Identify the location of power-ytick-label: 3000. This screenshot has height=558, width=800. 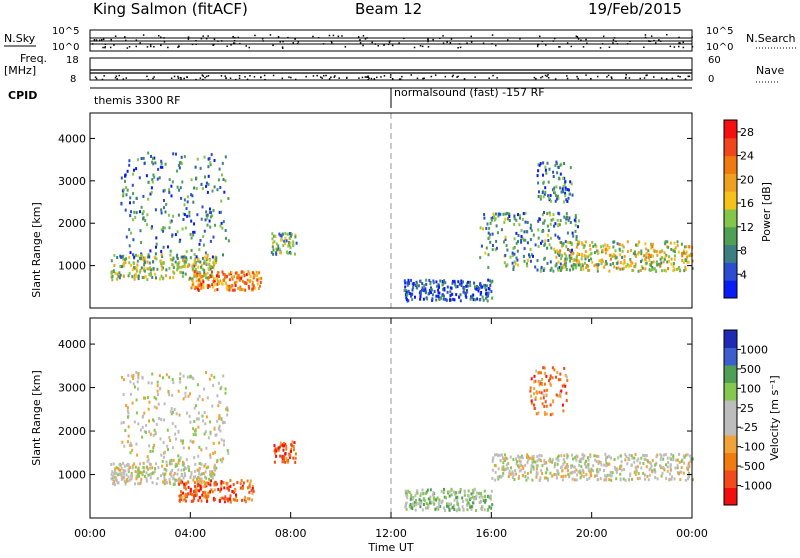
(72, 181).